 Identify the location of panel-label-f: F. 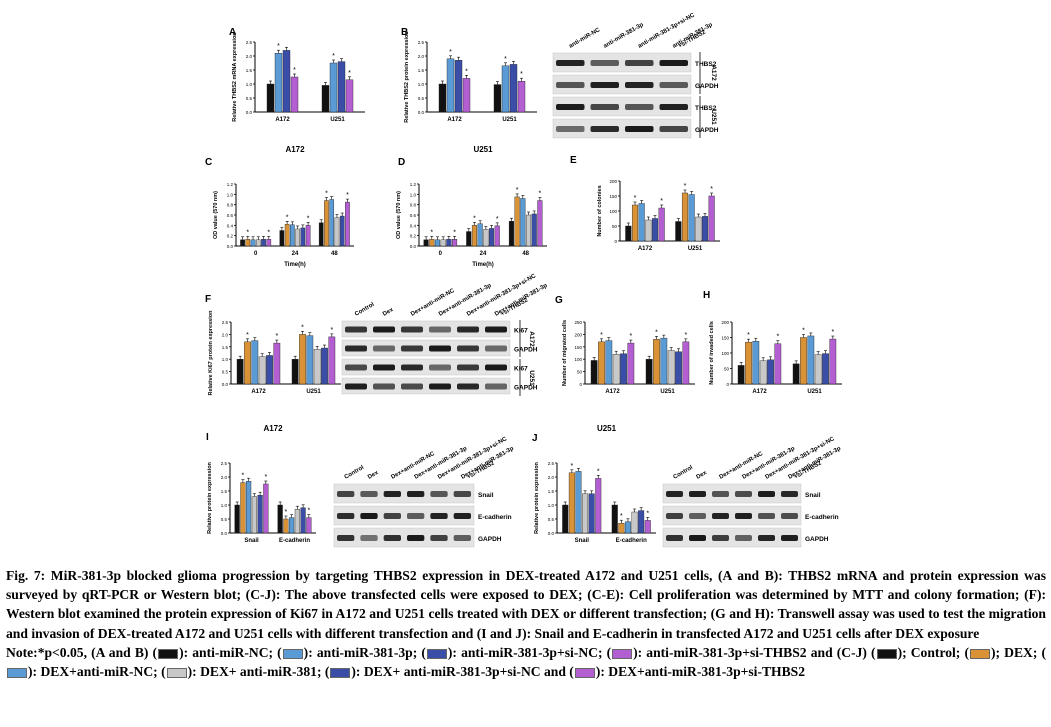
(208, 299).